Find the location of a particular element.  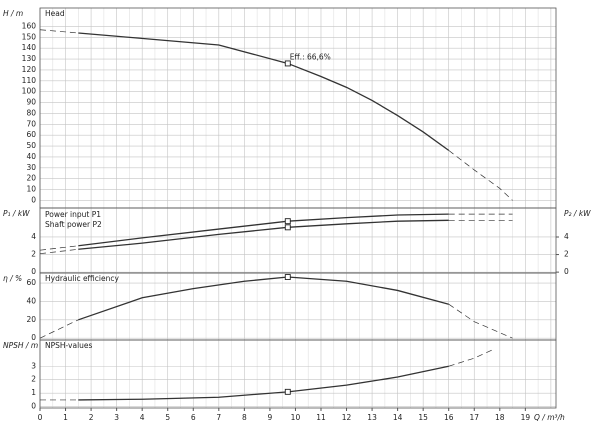

x-tick-label: 18 is located at coordinates (500, 417).